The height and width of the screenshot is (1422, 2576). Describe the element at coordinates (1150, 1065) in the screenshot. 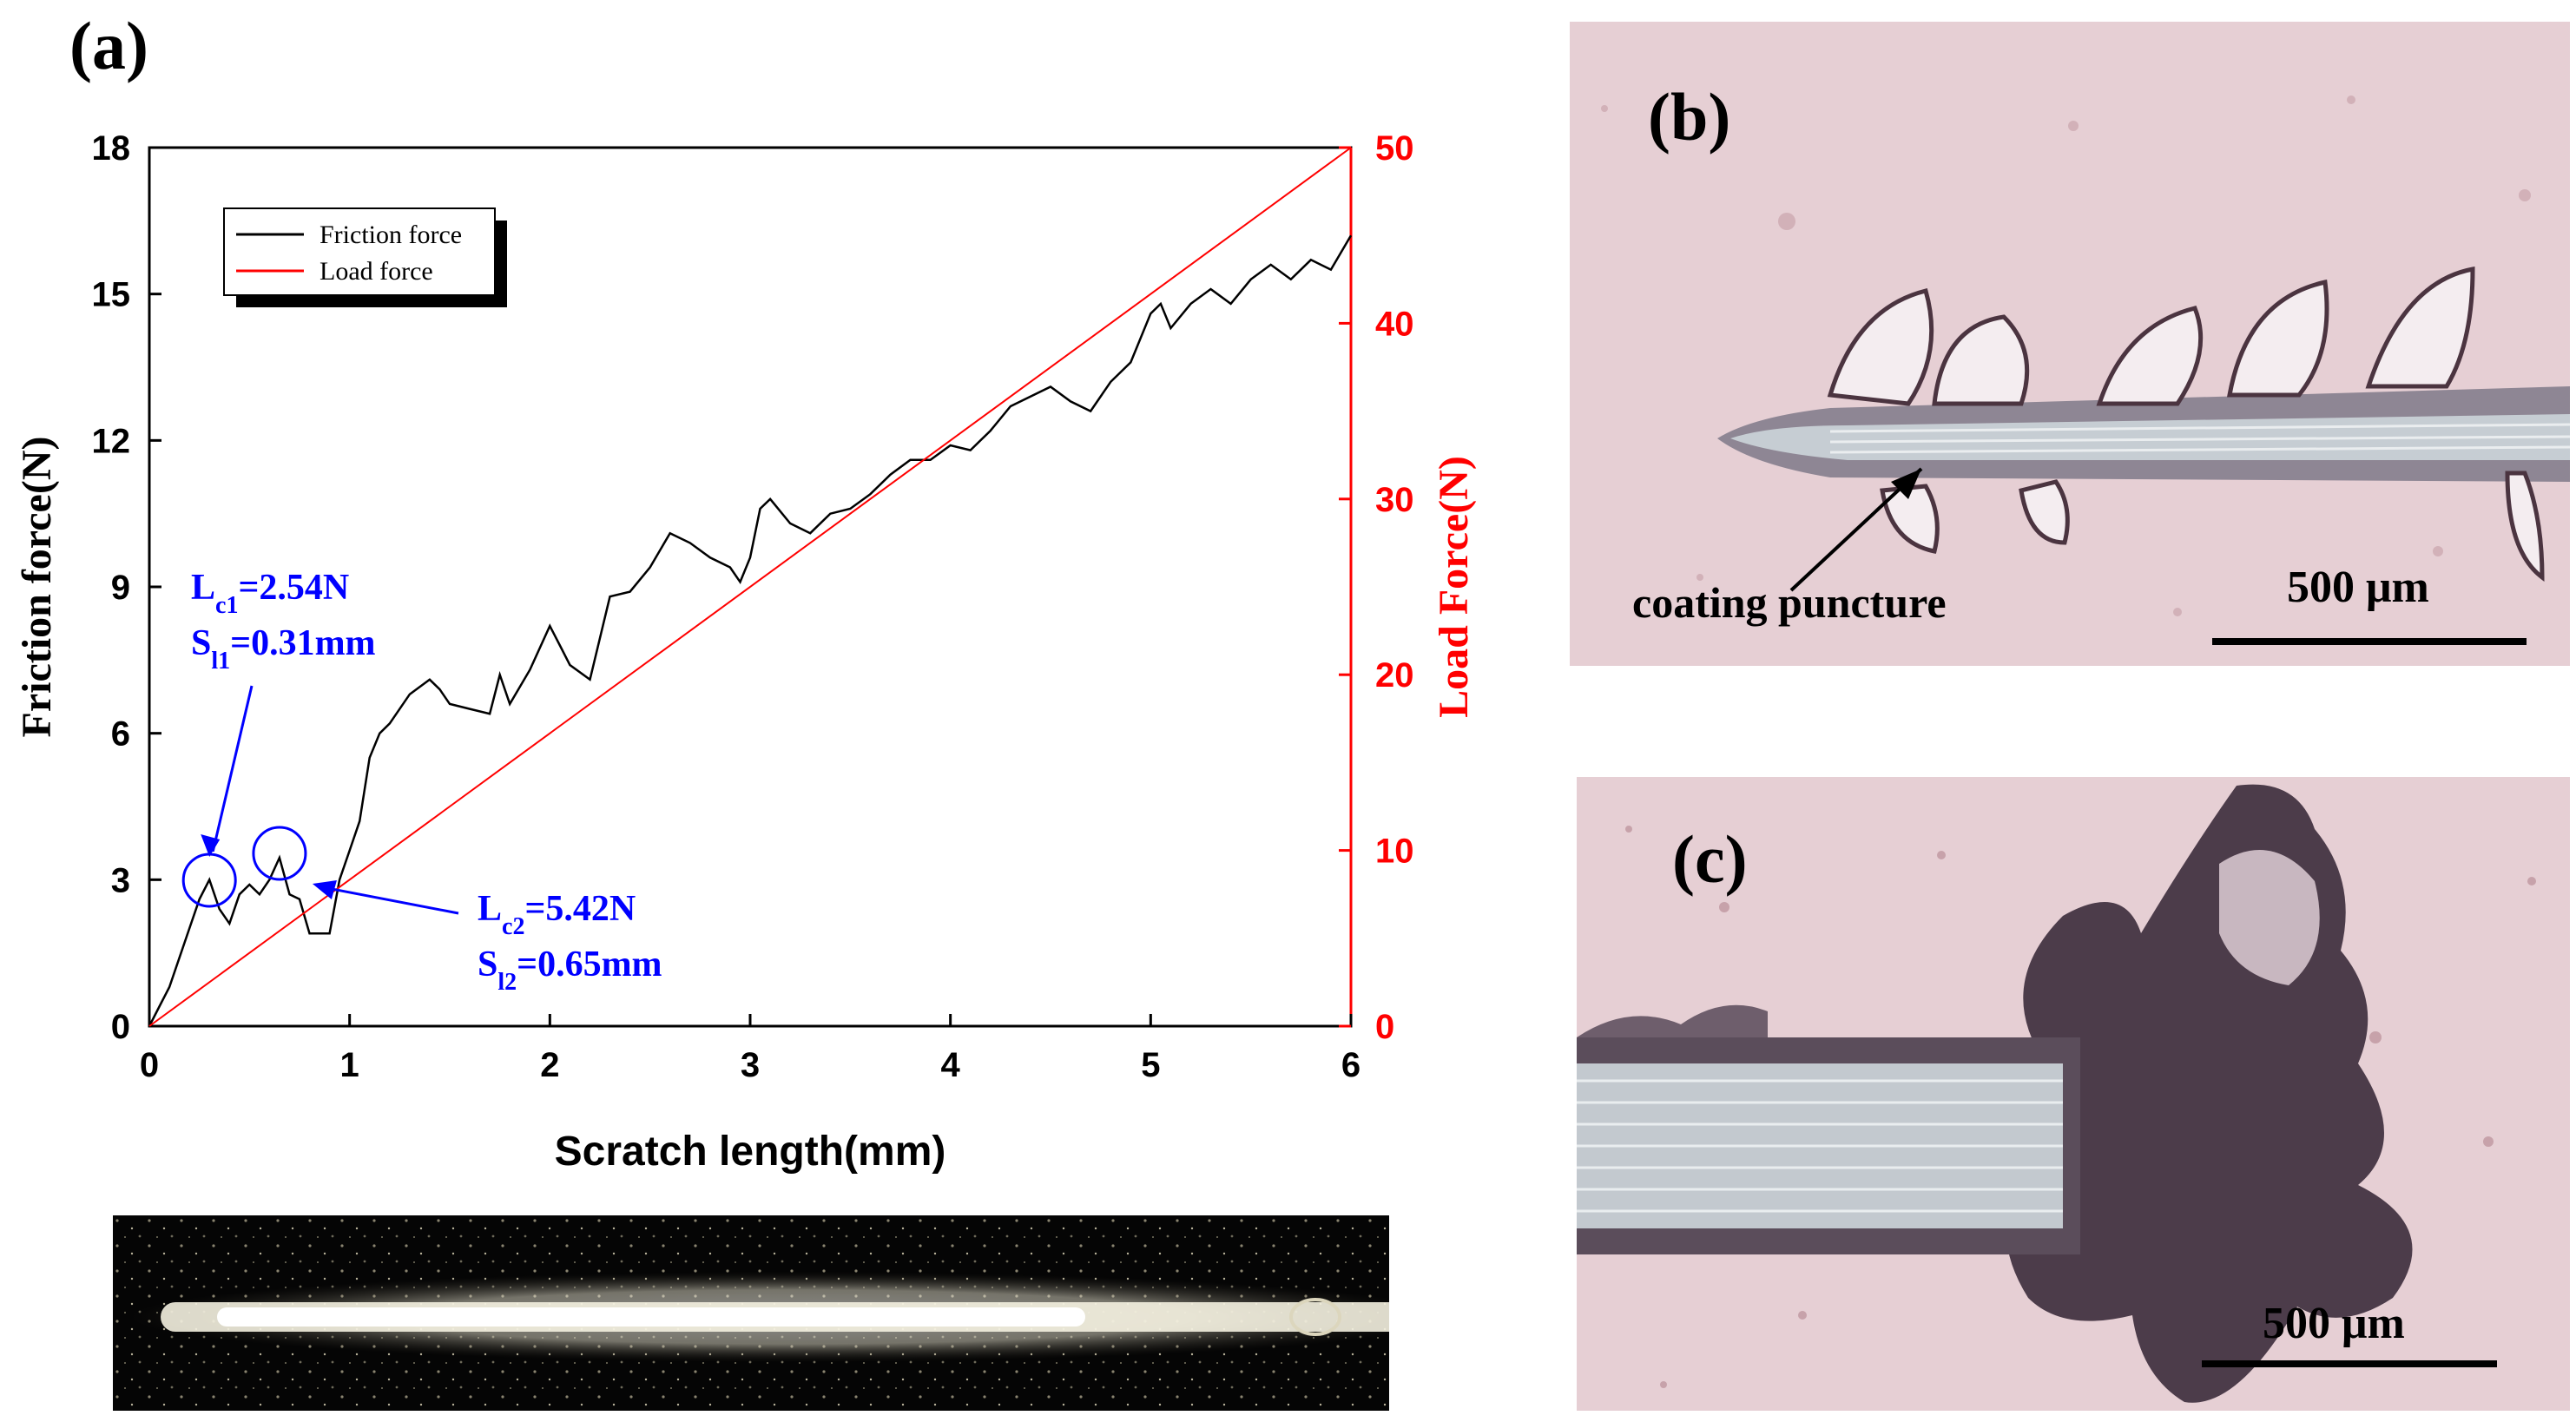

I see `x-tick-label: 5` at that location.